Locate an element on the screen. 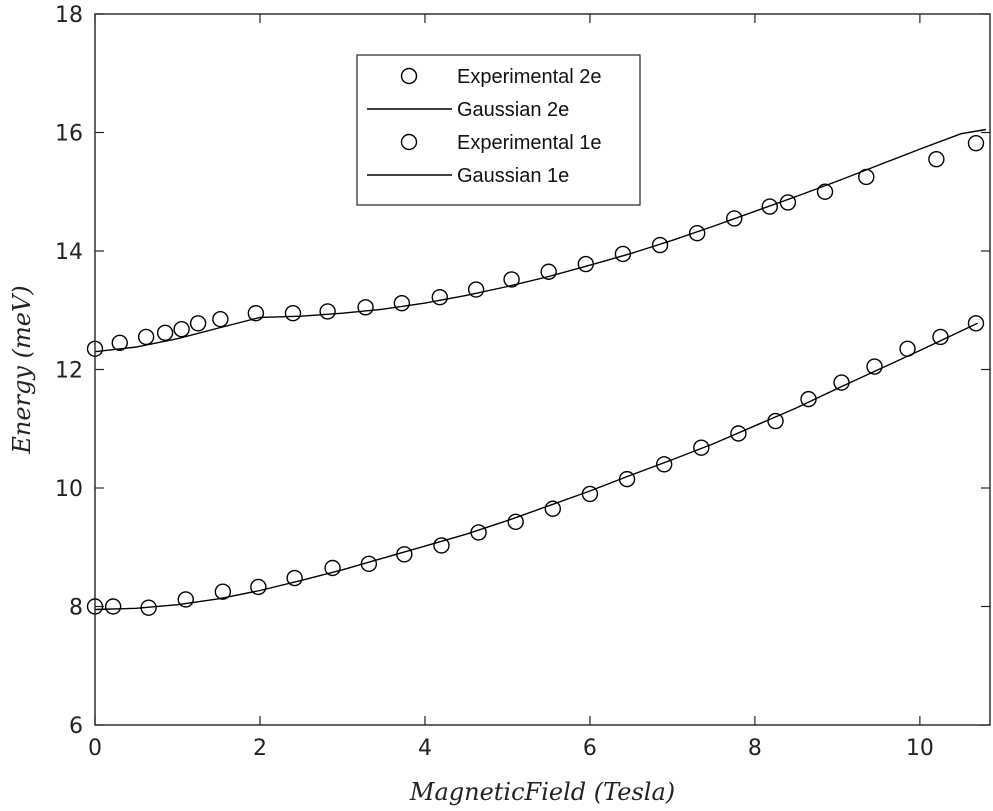 This screenshot has height=811, width=993. y-tick-label: 14 is located at coordinates (69, 252).